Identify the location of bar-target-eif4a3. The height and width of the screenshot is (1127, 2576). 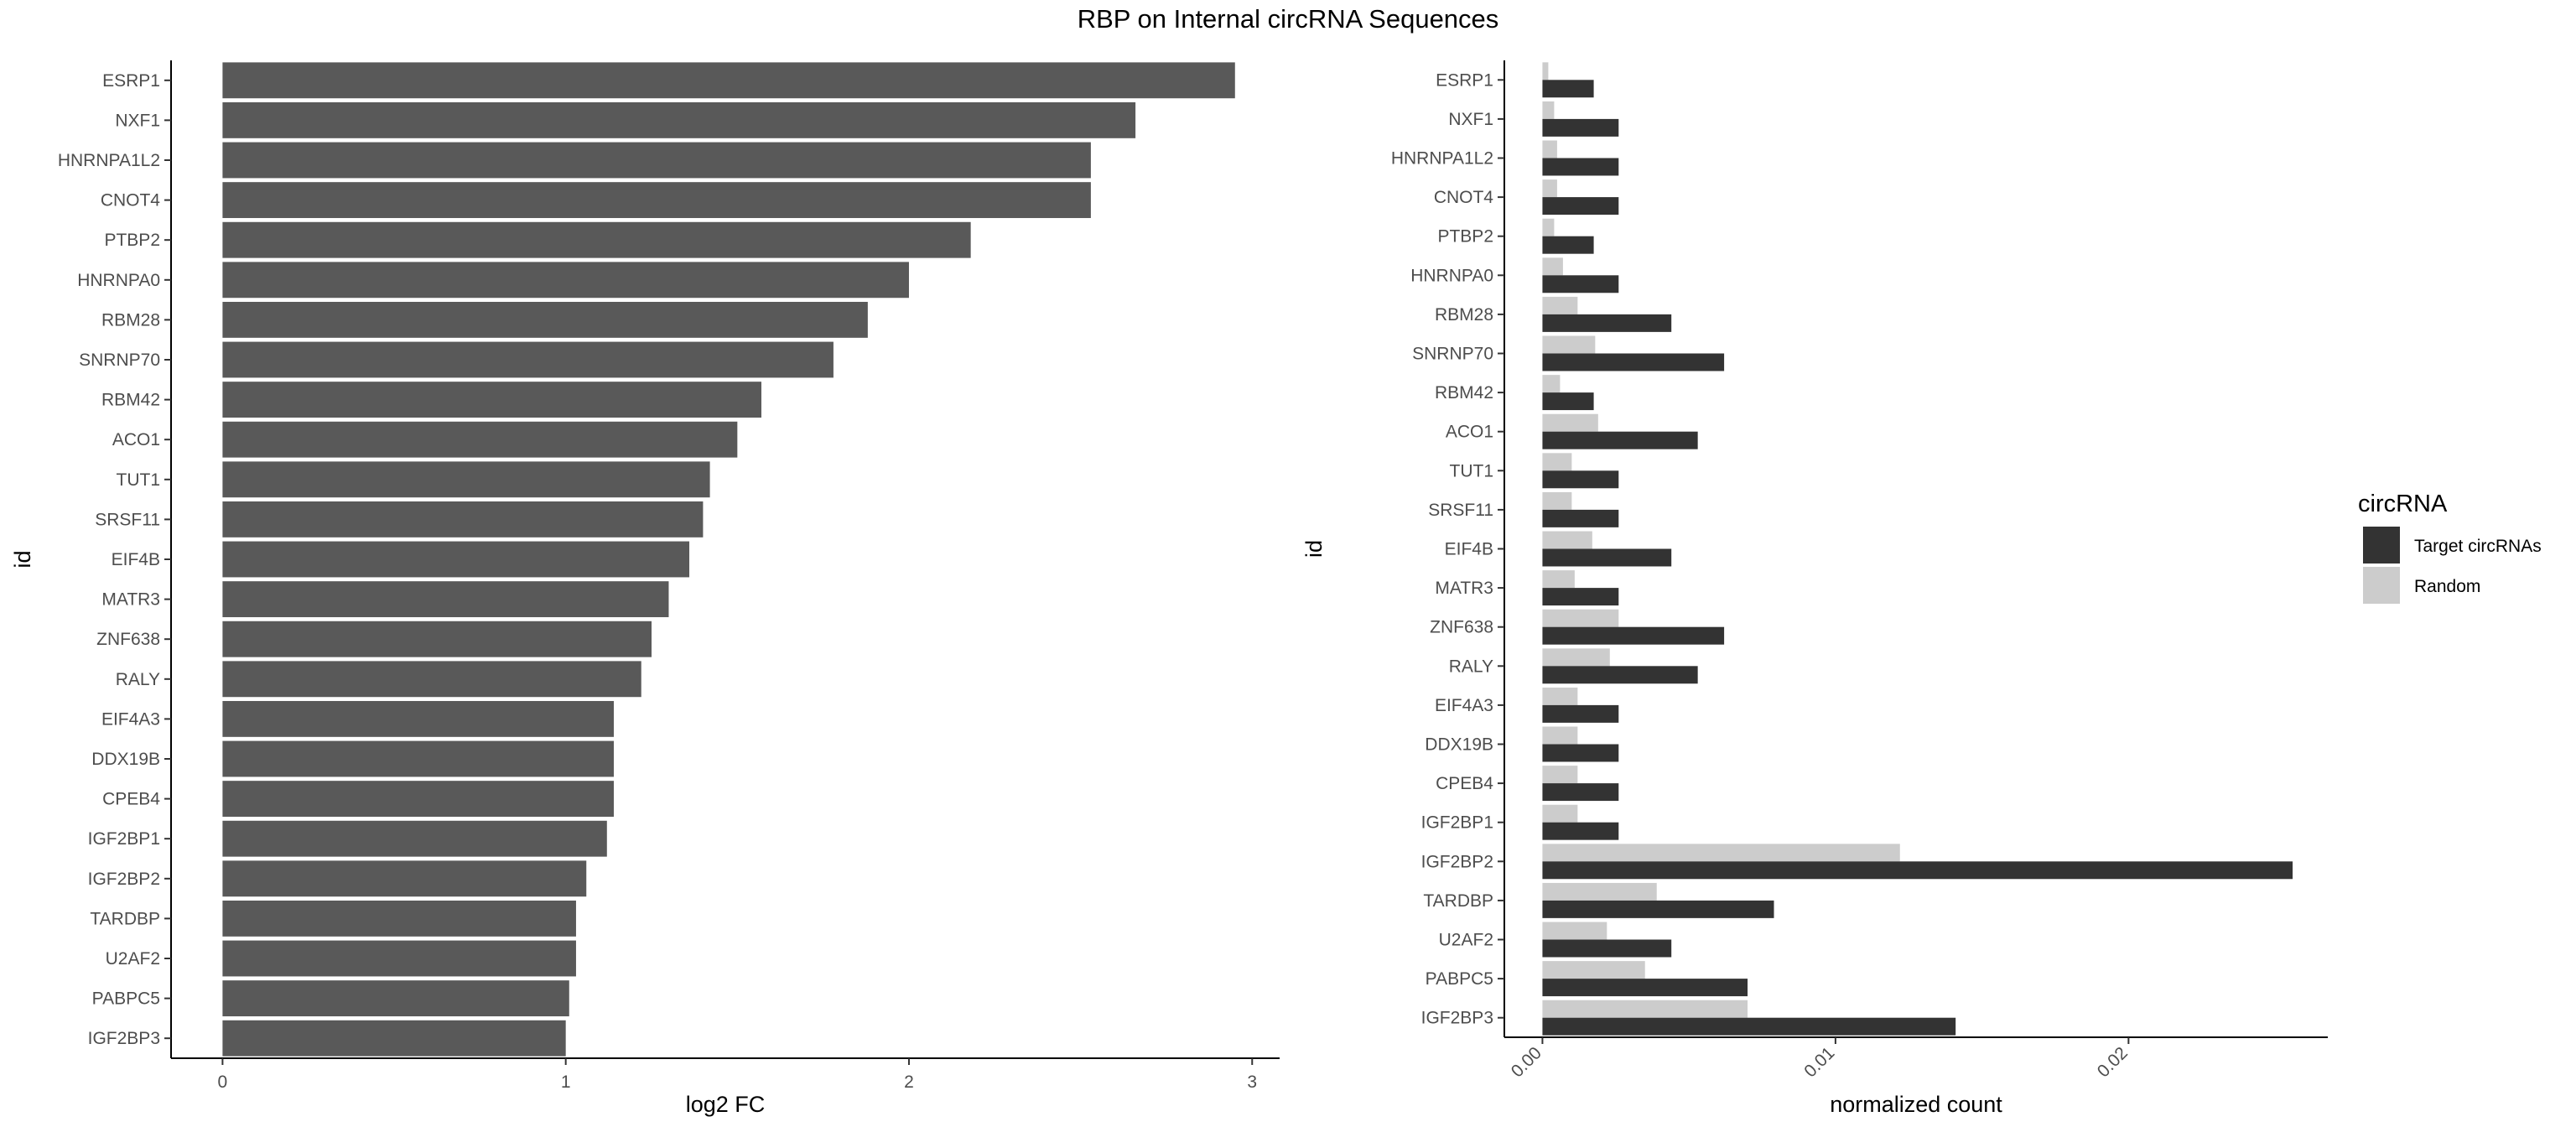
(1580, 713).